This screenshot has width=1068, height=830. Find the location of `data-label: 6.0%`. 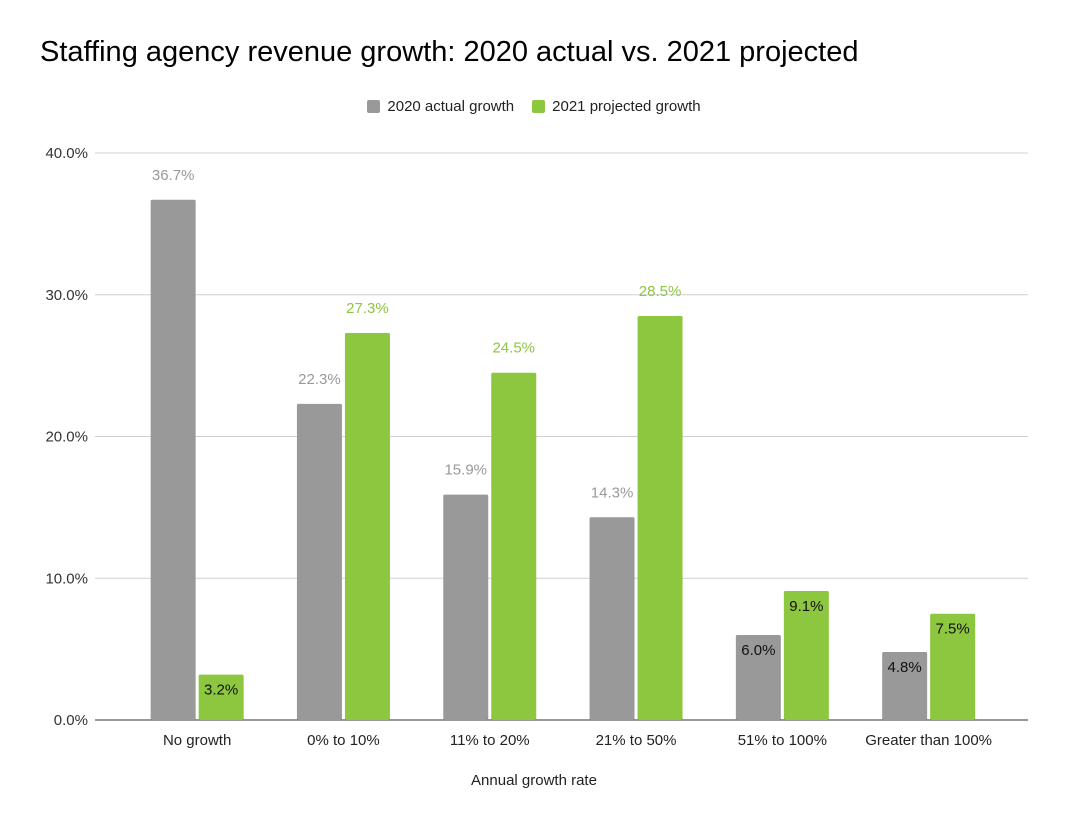

data-label: 6.0% is located at coordinates (758, 650).